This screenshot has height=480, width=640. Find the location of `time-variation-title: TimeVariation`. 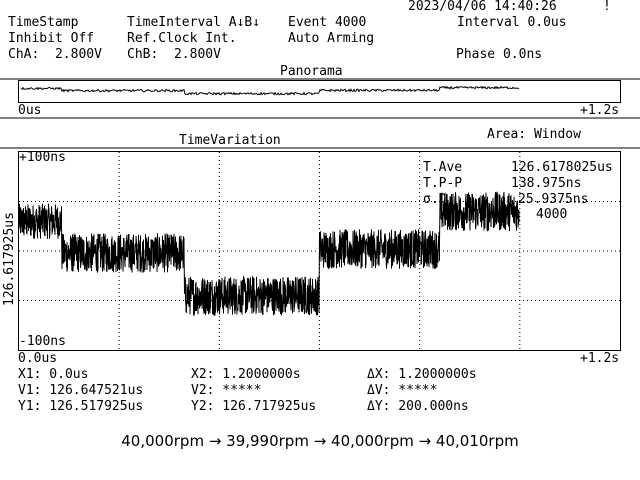

time-variation-title: TimeVariation is located at coordinates (230, 140).